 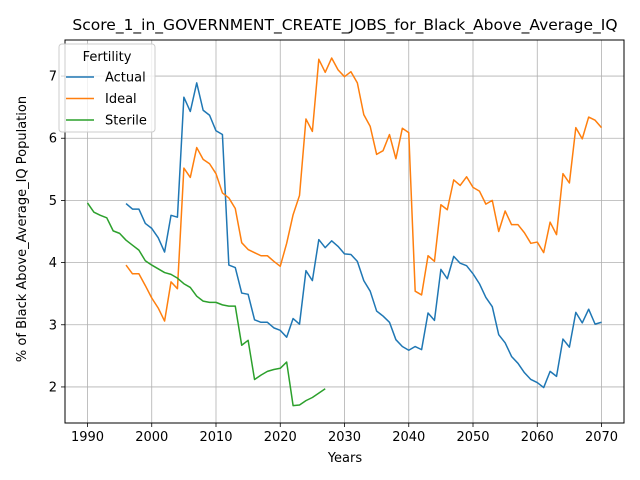 What do you see at coordinates (121, 99) in the screenshot?
I see `legend-label-ideal: Ideal` at bounding box center [121, 99].